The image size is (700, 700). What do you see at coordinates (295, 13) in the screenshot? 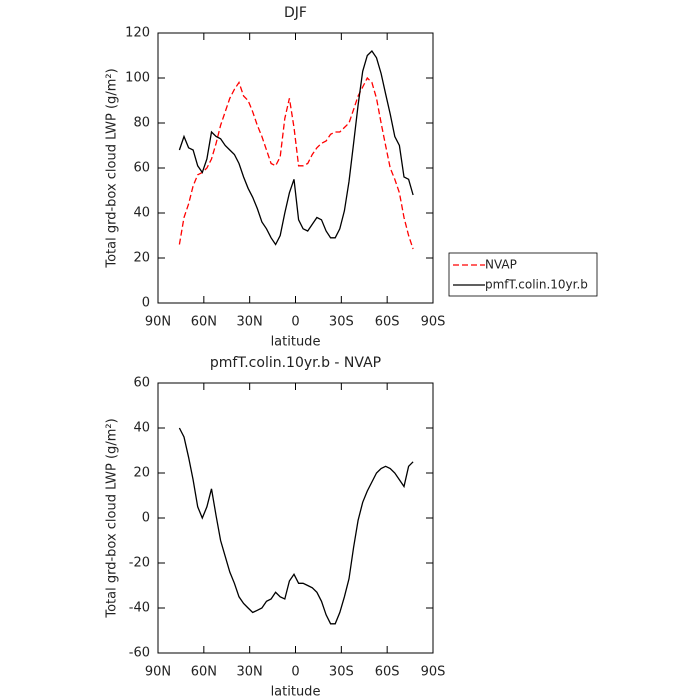
I see `chart-title: DJF` at bounding box center [295, 13].